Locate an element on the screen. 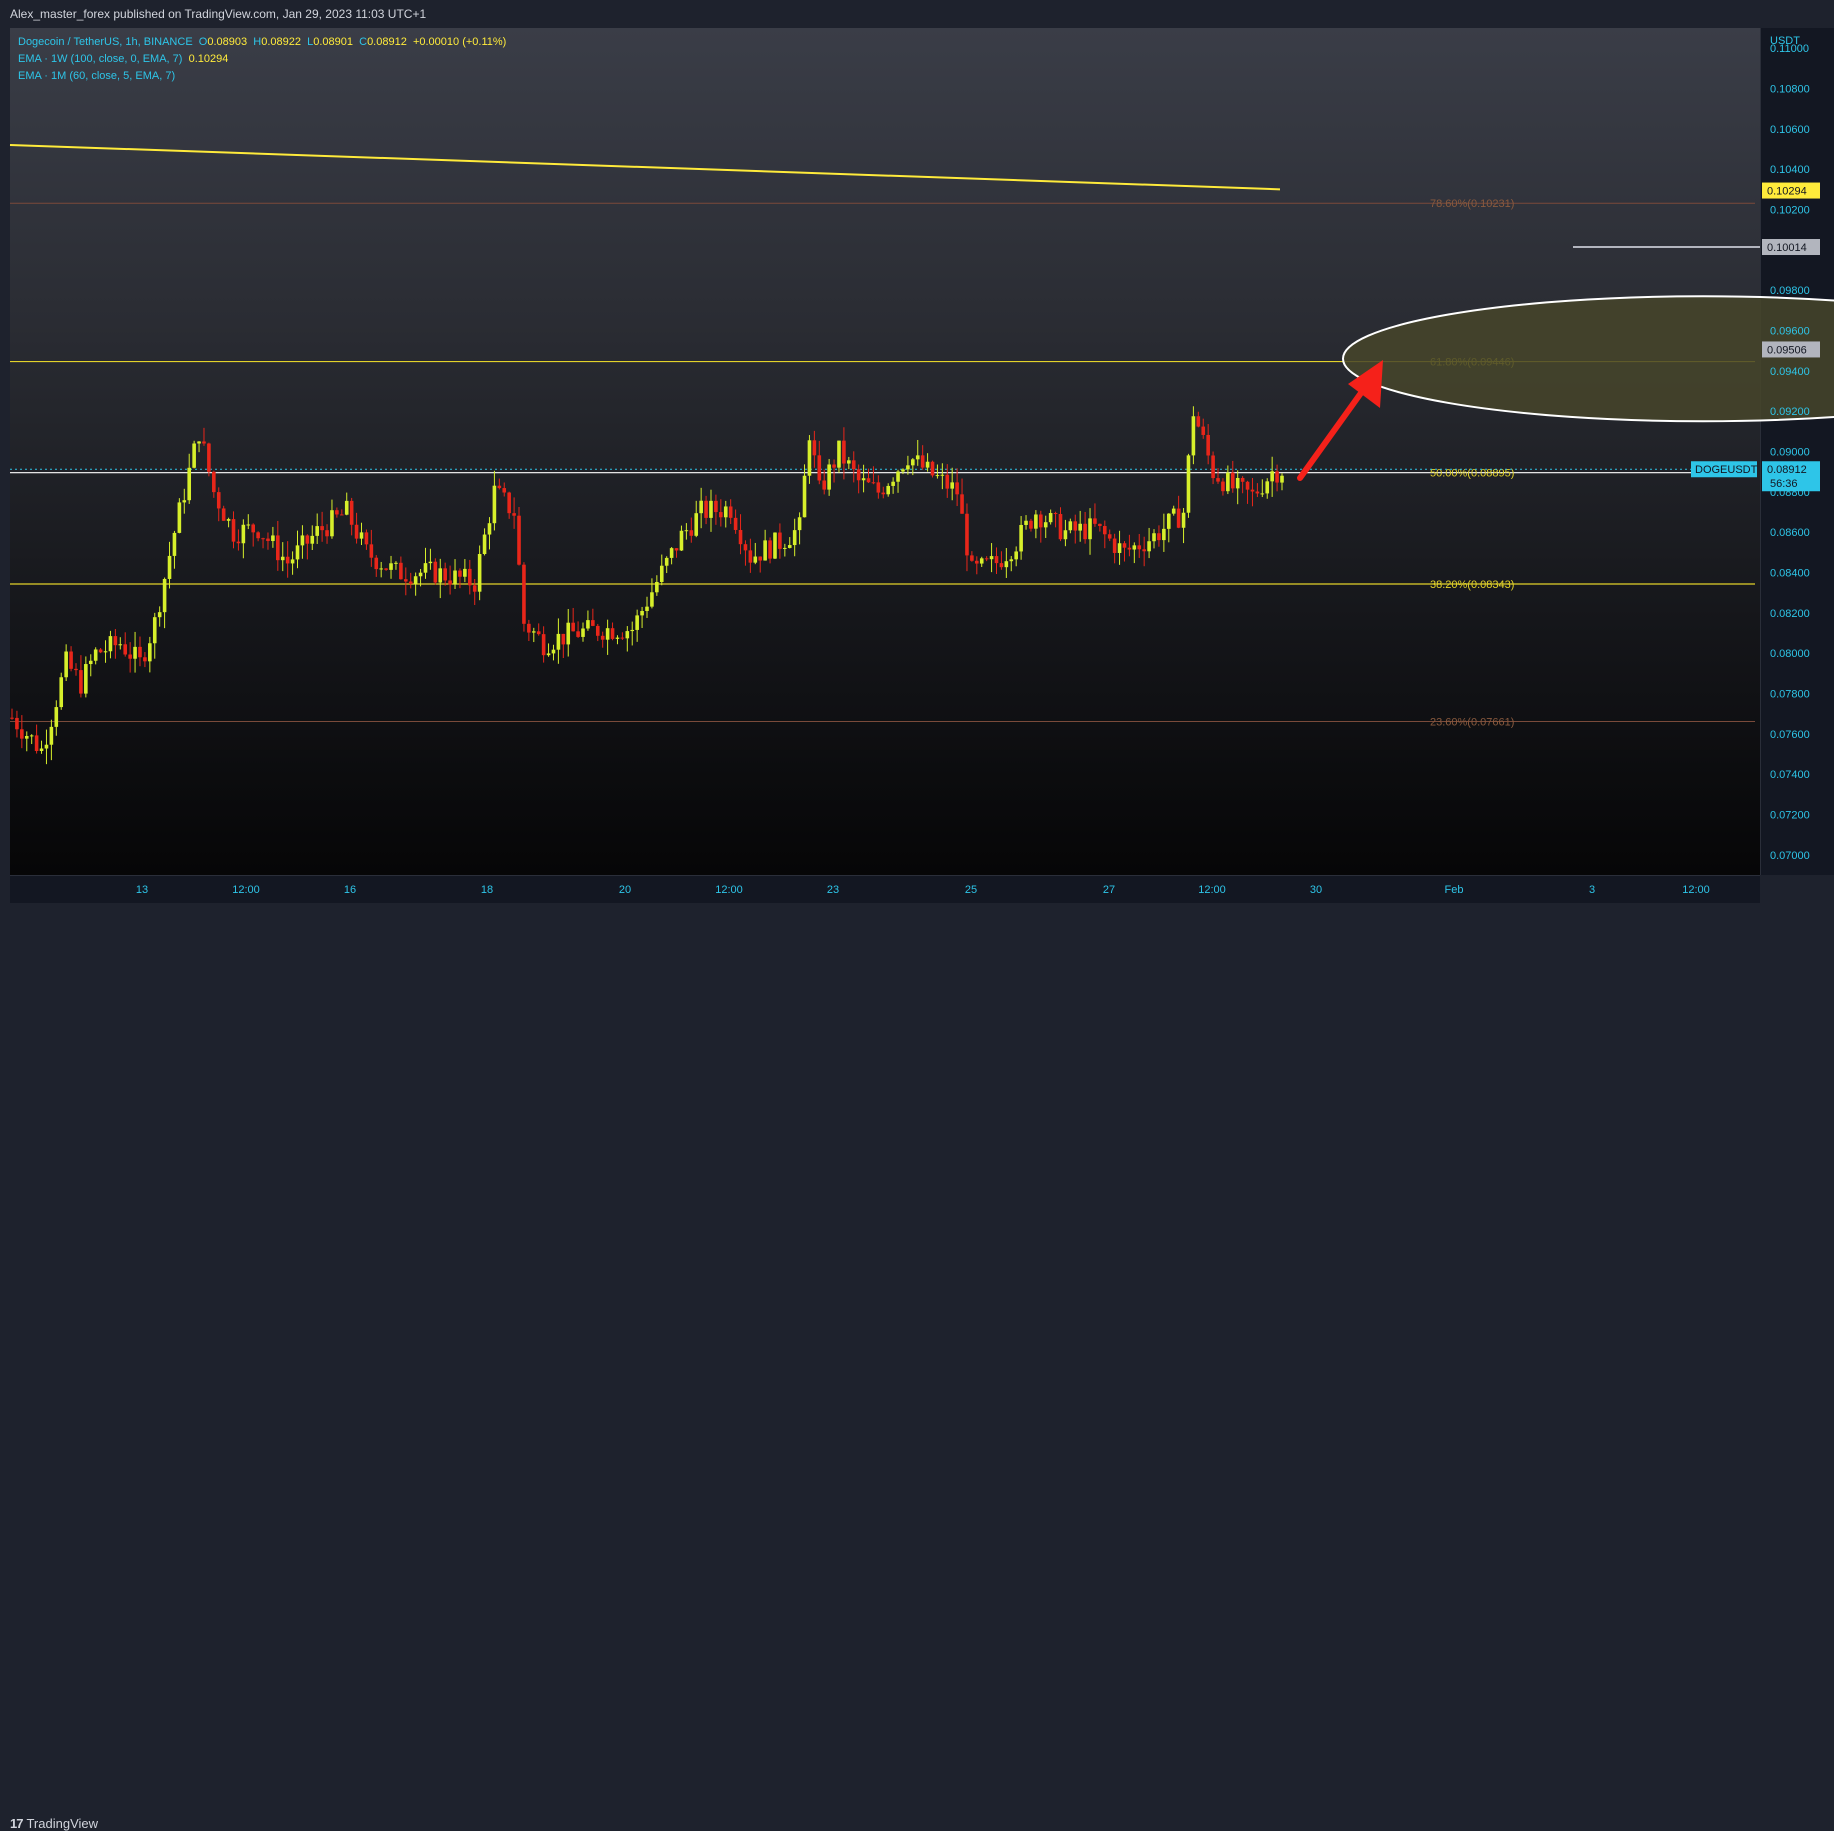  target-zone is located at coordinates (1588, 359).